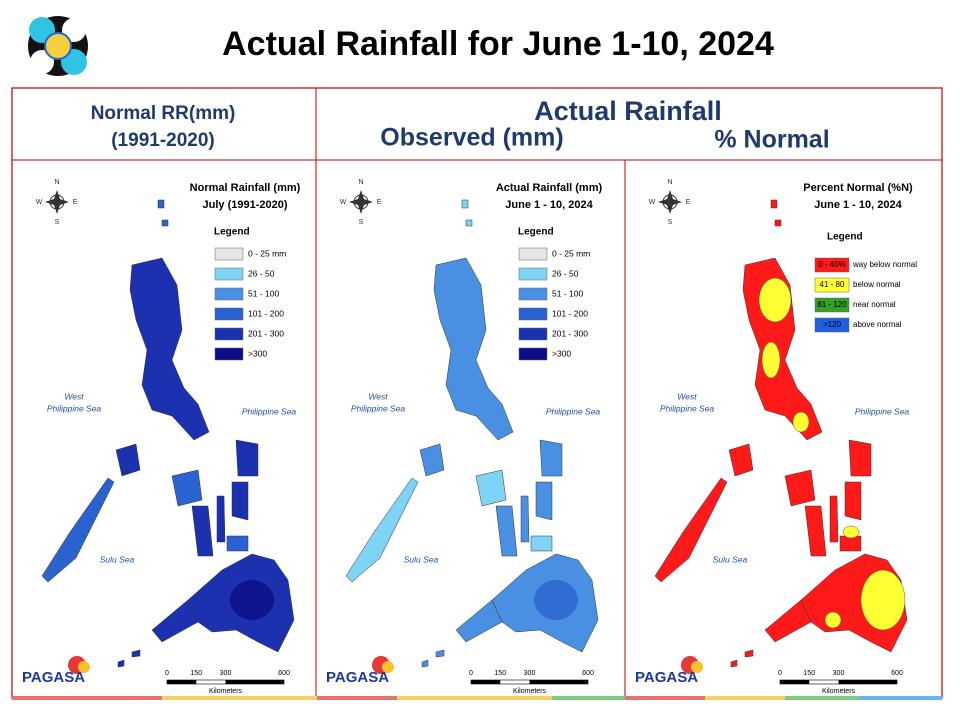  I want to click on header-normal: (1991-2020), so click(163, 140).